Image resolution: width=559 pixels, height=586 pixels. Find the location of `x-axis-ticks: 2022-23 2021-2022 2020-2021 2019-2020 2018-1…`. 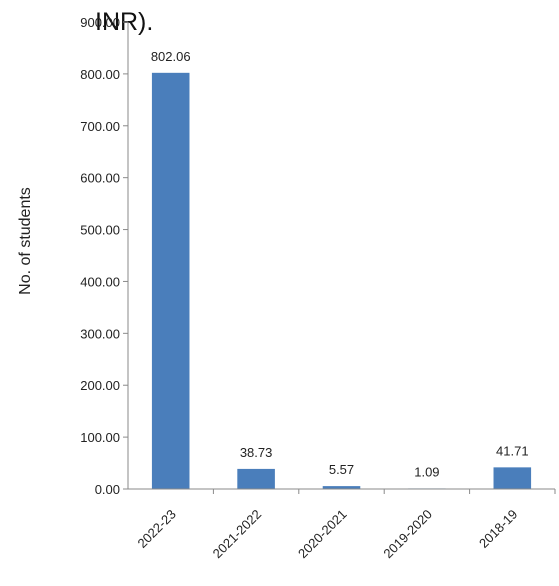

x-axis-ticks: 2022-23 2021-2022 2020-2021 2019-2020 2018-1… is located at coordinates (345, 525).